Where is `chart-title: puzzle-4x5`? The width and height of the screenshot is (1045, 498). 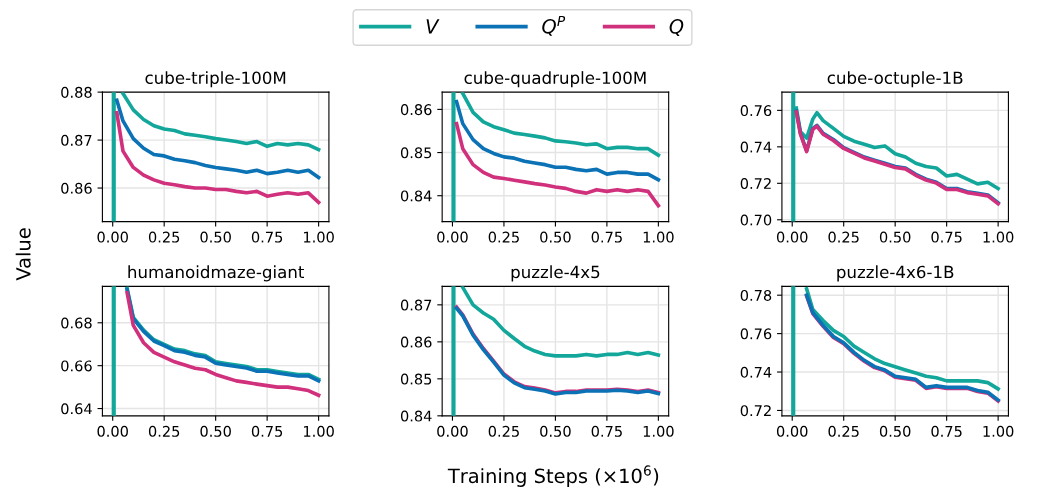
chart-title: puzzle-4x5 is located at coordinates (555, 273).